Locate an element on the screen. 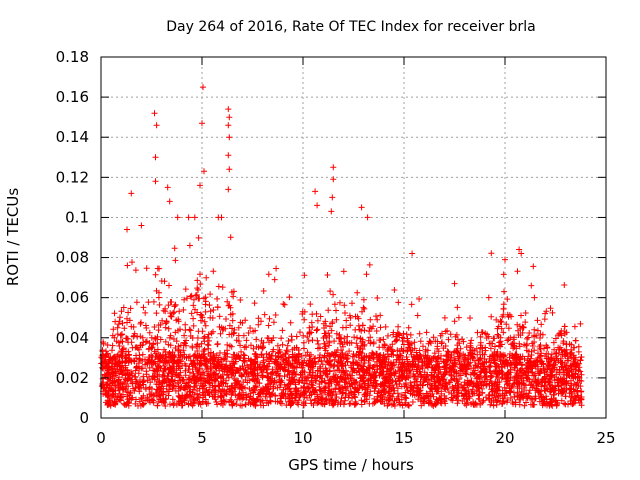 This screenshot has height=480, width=640. y-axis-label: ROTI / TECUs is located at coordinates (13, 237).